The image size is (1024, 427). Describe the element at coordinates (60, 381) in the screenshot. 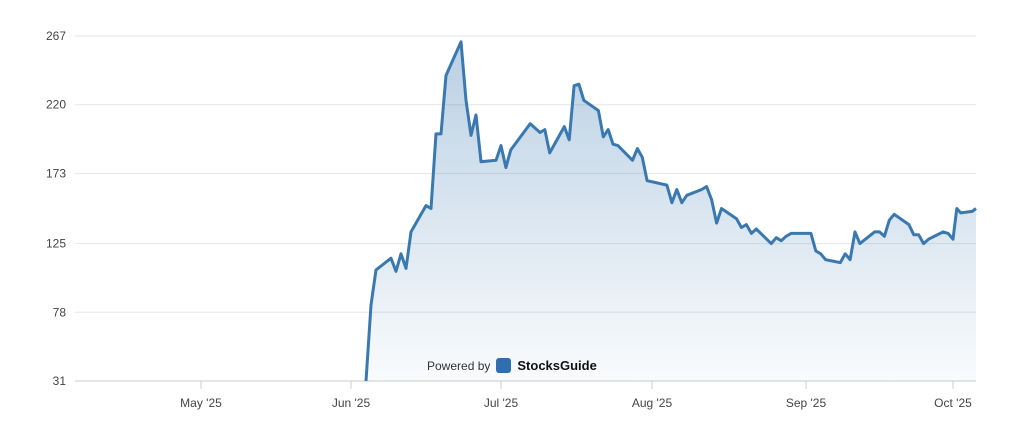

I see `y-tick-label: 31` at that location.